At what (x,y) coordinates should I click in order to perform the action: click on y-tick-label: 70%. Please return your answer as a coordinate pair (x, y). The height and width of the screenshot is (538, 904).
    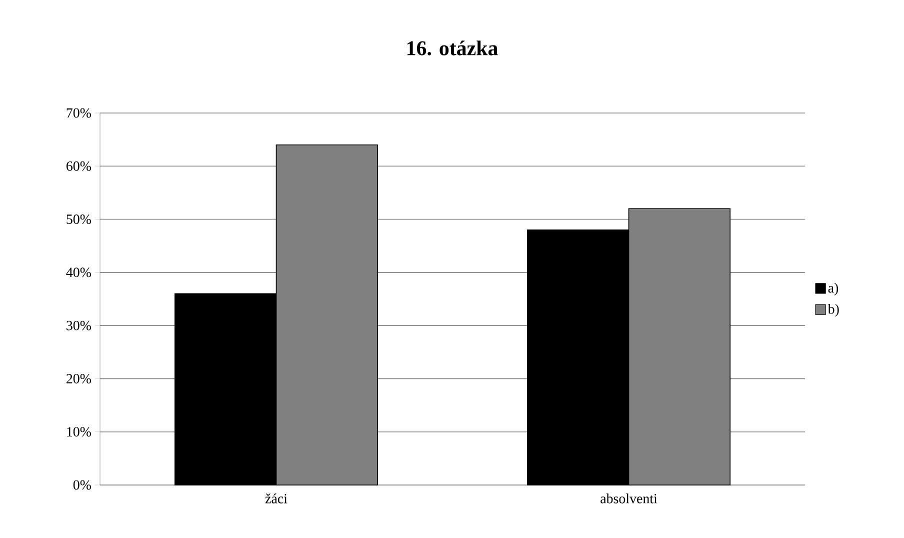
    Looking at the image, I should click on (79, 113).